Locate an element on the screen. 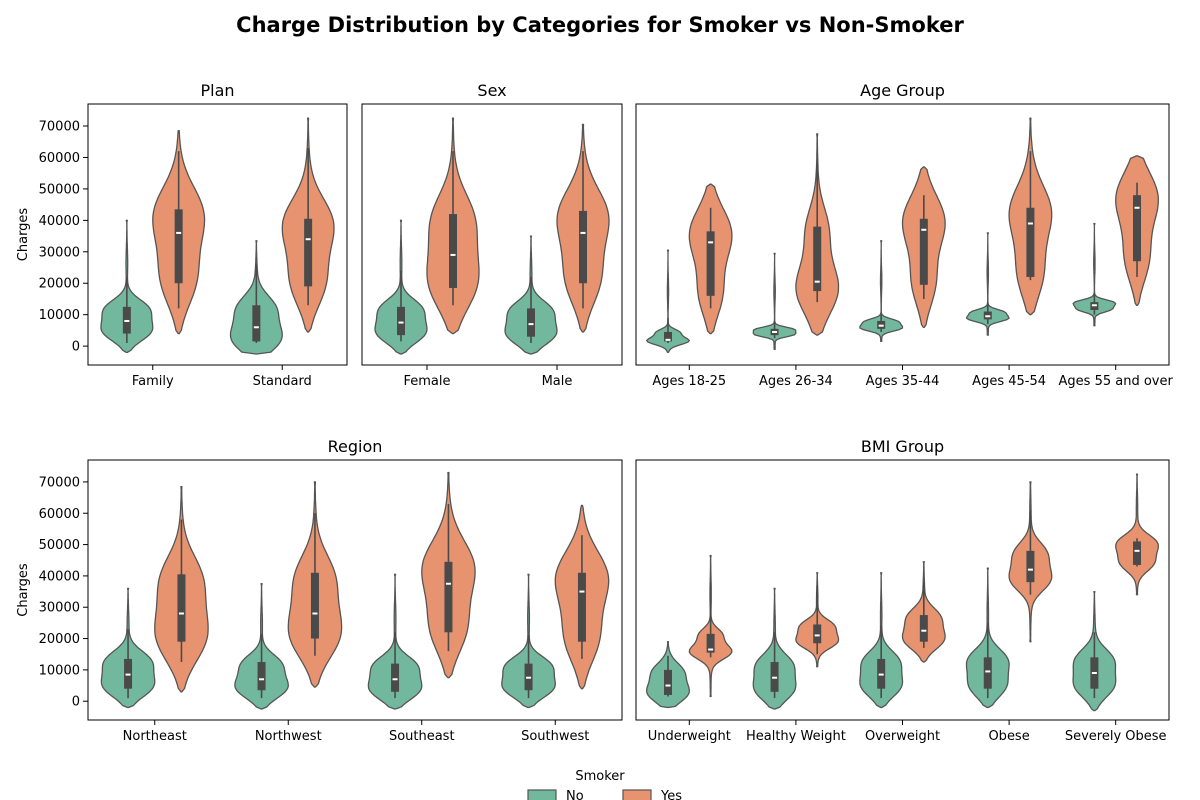 The height and width of the screenshot is (800, 1200). violin-healthy-weight-yes is located at coordinates (817, 620).